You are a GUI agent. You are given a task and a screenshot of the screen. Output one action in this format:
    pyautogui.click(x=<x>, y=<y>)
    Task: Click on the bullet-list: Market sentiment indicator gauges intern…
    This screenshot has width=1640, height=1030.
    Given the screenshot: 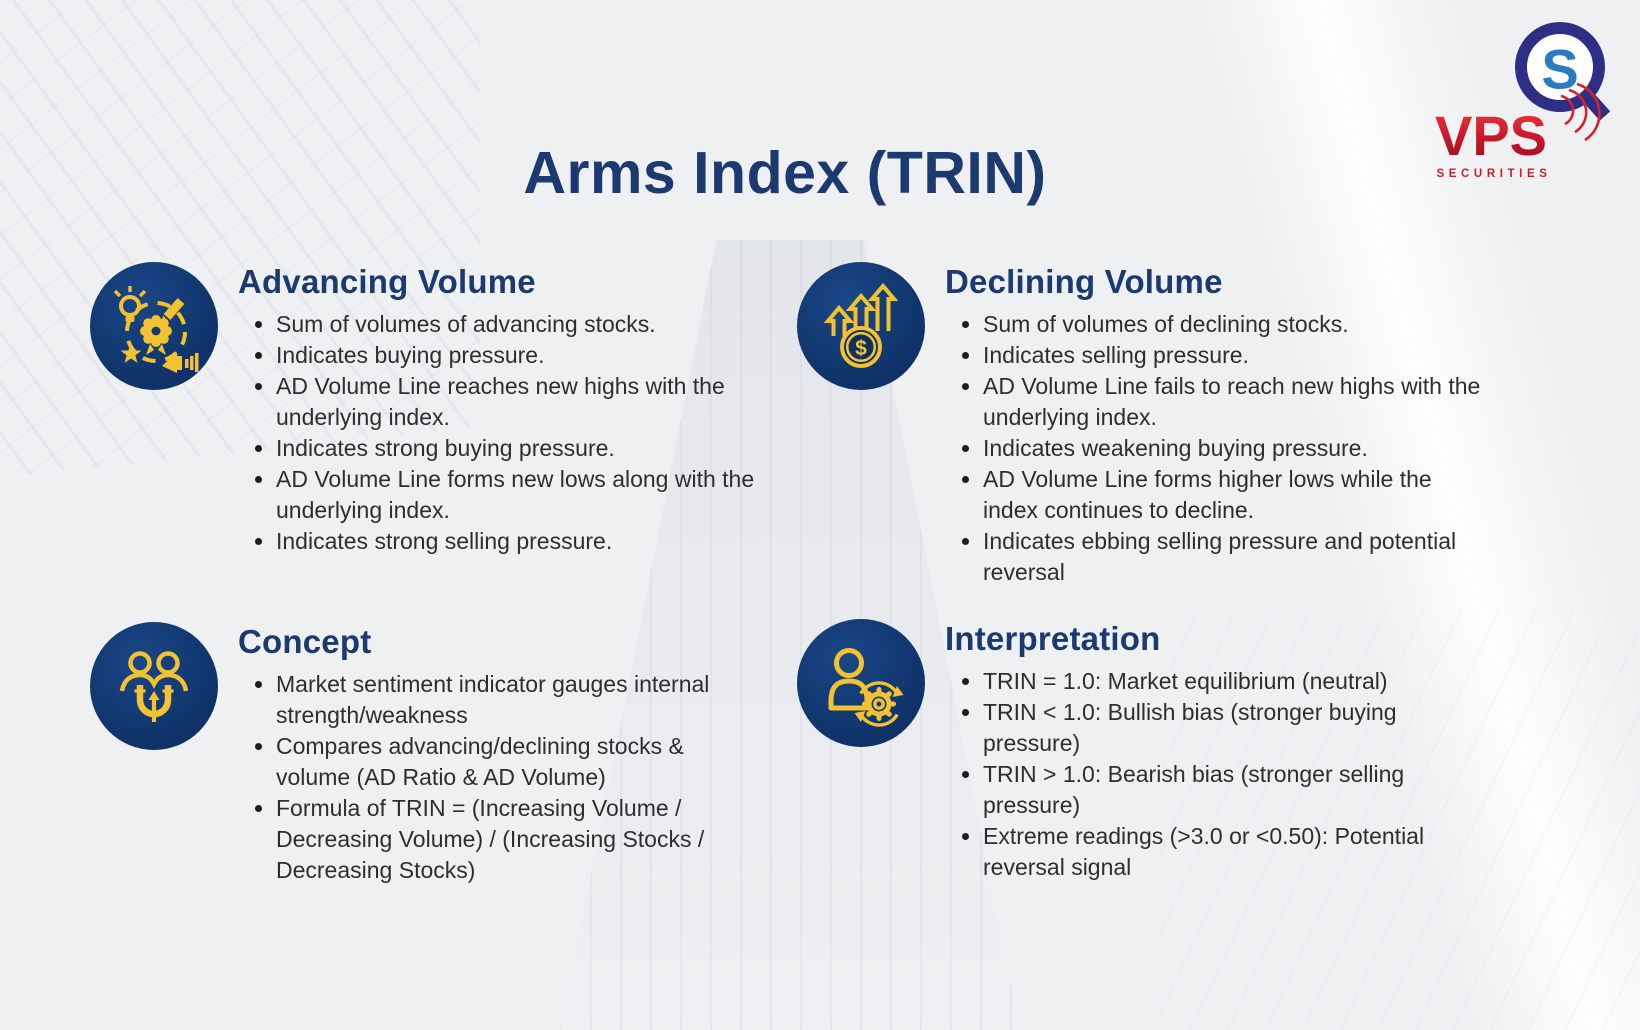 What is the action you would take?
    pyautogui.click(x=499, y=777)
    